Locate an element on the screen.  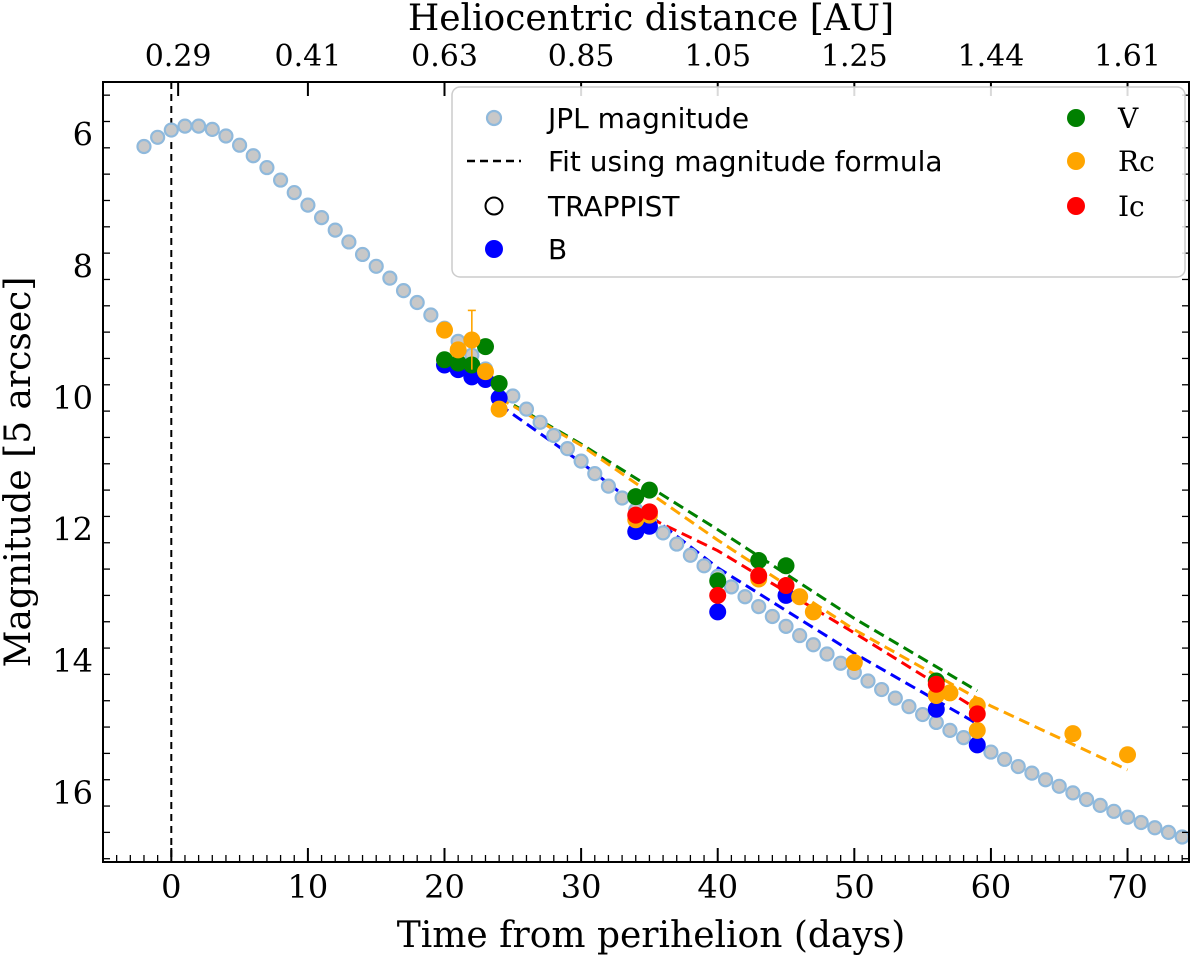
fit-line-b is located at coordinates (738, 564).